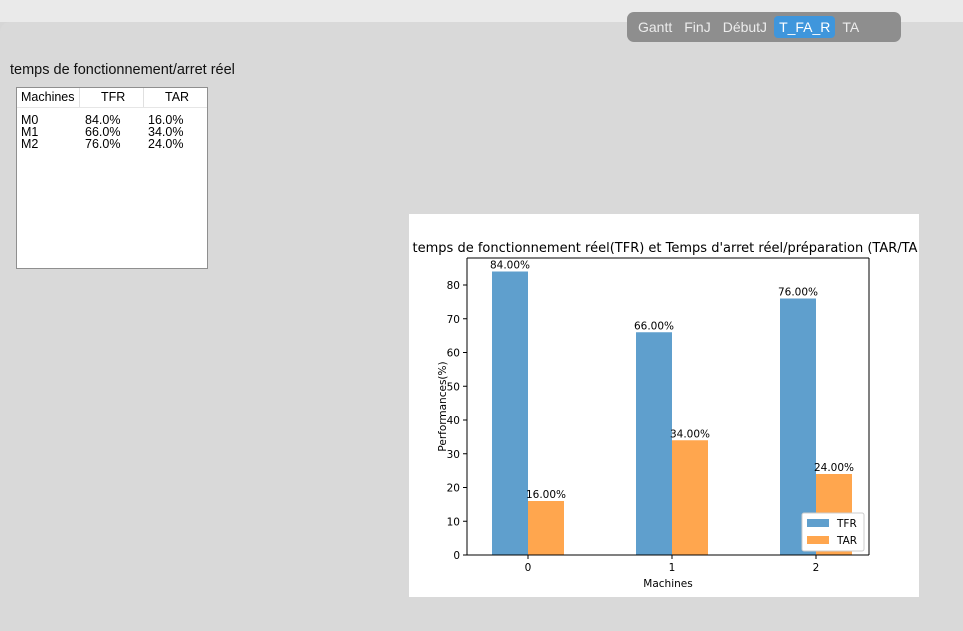 The width and height of the screenshot is (963, 631). I want to click on table-header: Machines TFR TAR, so click(112, 98).